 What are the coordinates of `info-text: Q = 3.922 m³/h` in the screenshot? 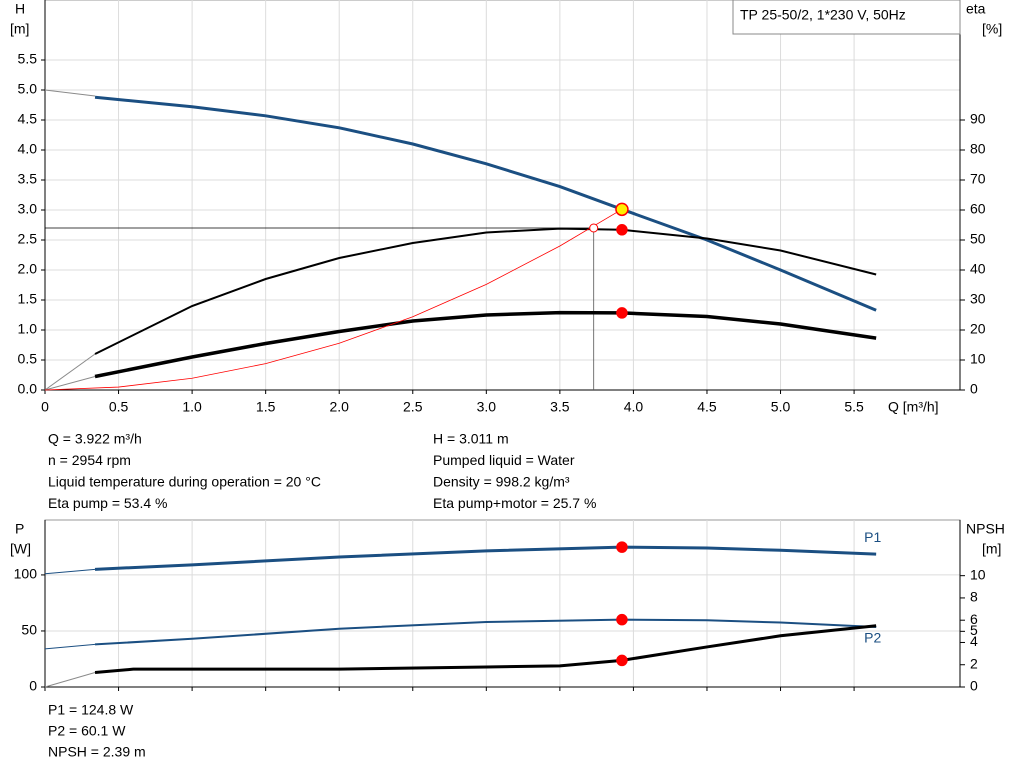 It's located at (95, 439).